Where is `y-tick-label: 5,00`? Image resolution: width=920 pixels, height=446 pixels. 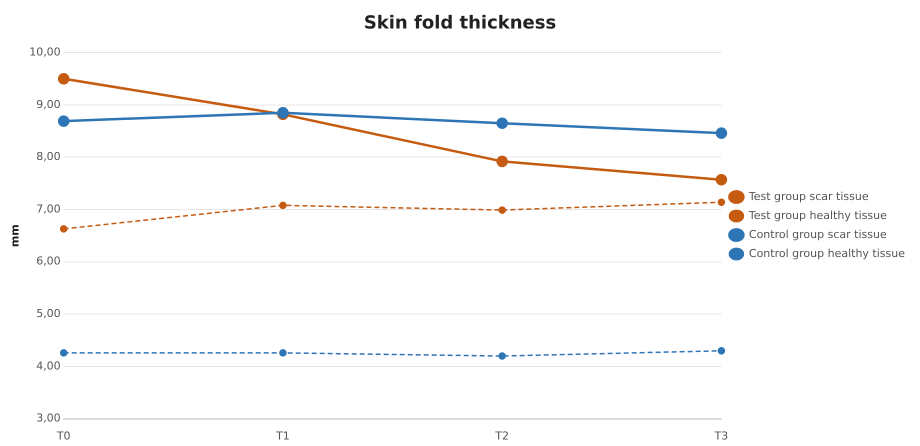
y-tick-label: 5,00 is located at coordinates (48, 313).